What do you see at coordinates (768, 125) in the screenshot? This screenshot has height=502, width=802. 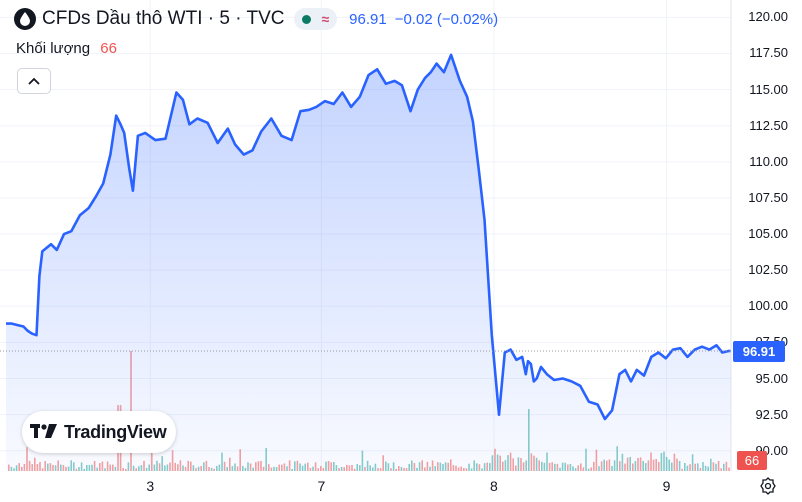 I see `y-tick-label: 112.50` at bounding box center [768, 125].